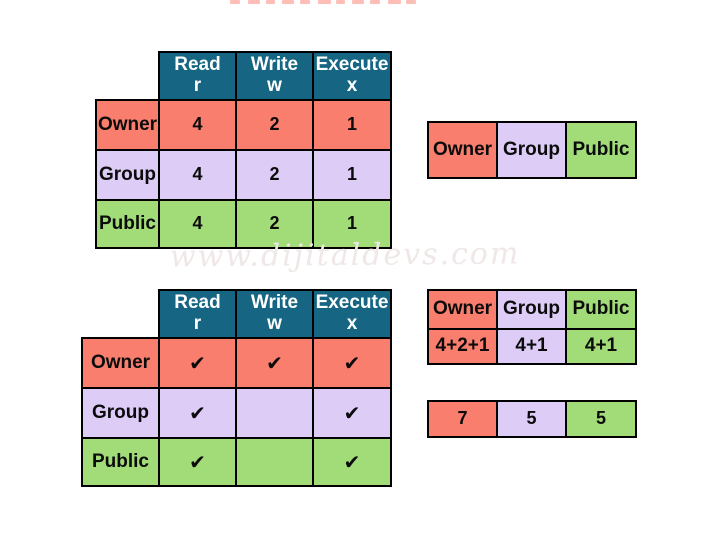 The image size is (720, 540). What do you see at coordinates (360, 3) in the screenshot?
I see `cropped-title-remnant` at bounding box center [360, 3].